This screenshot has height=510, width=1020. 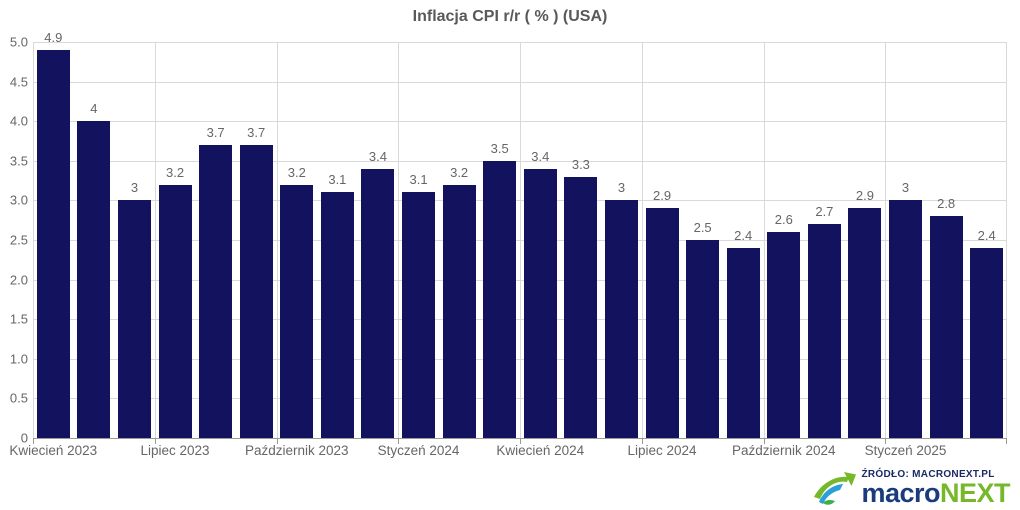 I want to click on bar-value-label: 2.5, so click(x=702, y=227).